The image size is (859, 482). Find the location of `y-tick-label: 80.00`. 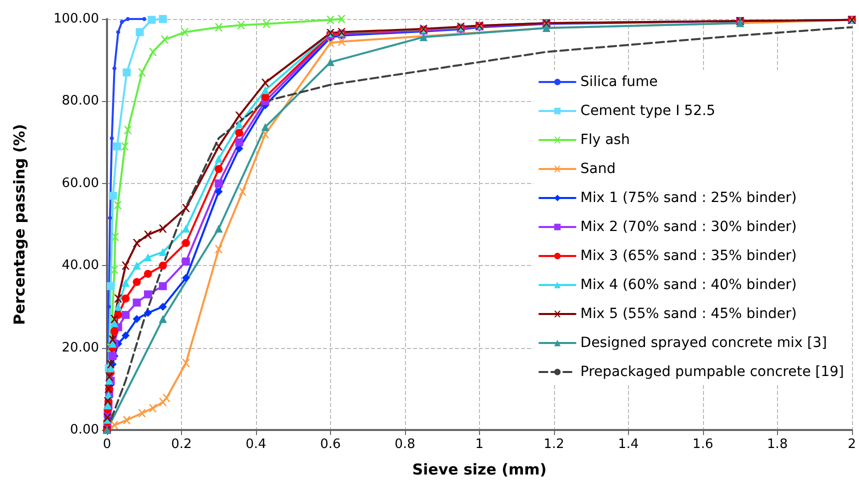

y-tick-label: 80.00 is located at coordinates (80, 101).